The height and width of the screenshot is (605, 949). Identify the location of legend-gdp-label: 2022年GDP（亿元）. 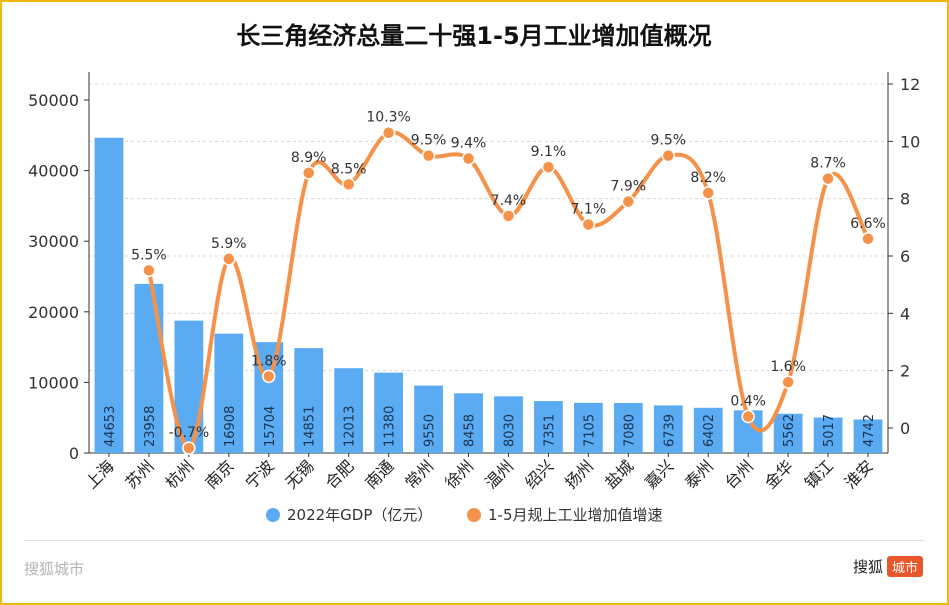
(359, 515).